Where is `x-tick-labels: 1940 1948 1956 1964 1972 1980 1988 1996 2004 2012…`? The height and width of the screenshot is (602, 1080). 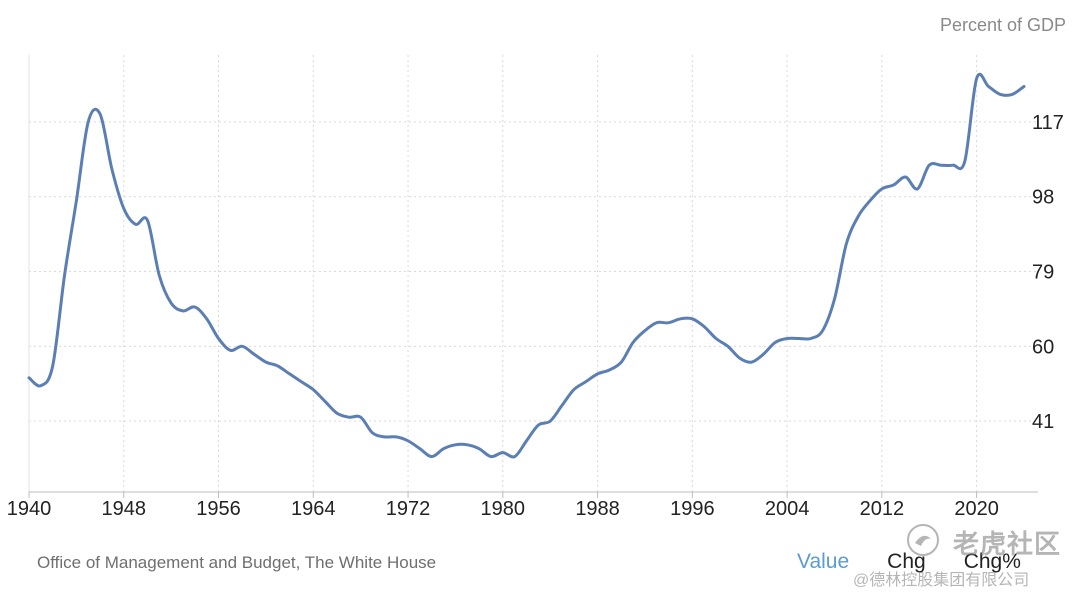 x-tick-labels: 1940 1948 1956 1964 1972 1980 1988 1996 2004 2012… is located at coordinates (503, 509).